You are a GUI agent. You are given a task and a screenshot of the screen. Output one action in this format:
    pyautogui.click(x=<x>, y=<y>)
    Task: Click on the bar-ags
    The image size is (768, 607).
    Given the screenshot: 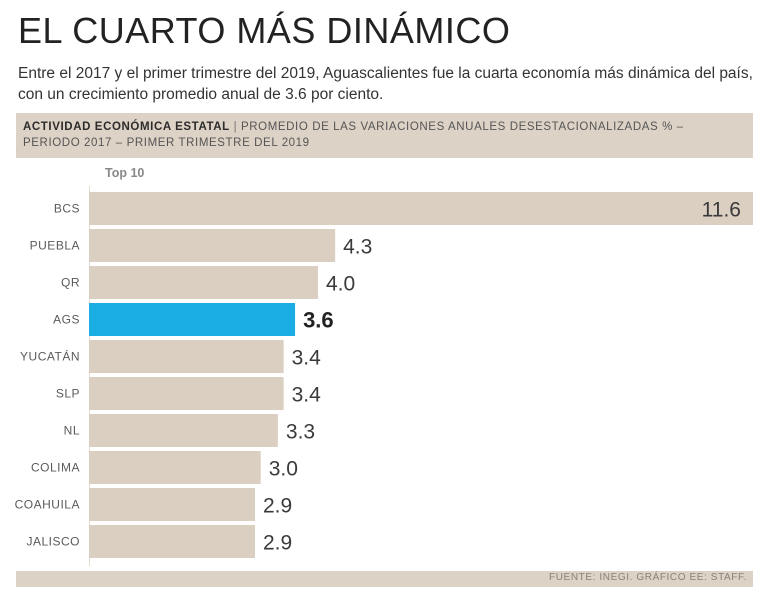 What is the action you would take?
    pyautogui.click(x=192, y=319)
    